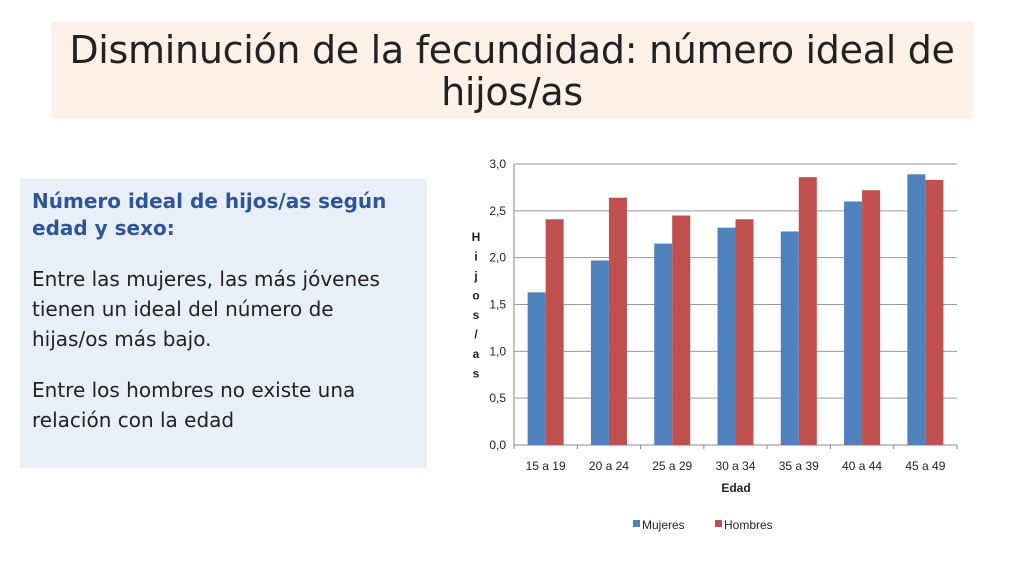 The width and height of the screenshot is (1024, 576). What do you see at coordinates (609, 466) in the screenshot?
I see `x-tick-label: 20 a 24` at bounding box center [609, 466].